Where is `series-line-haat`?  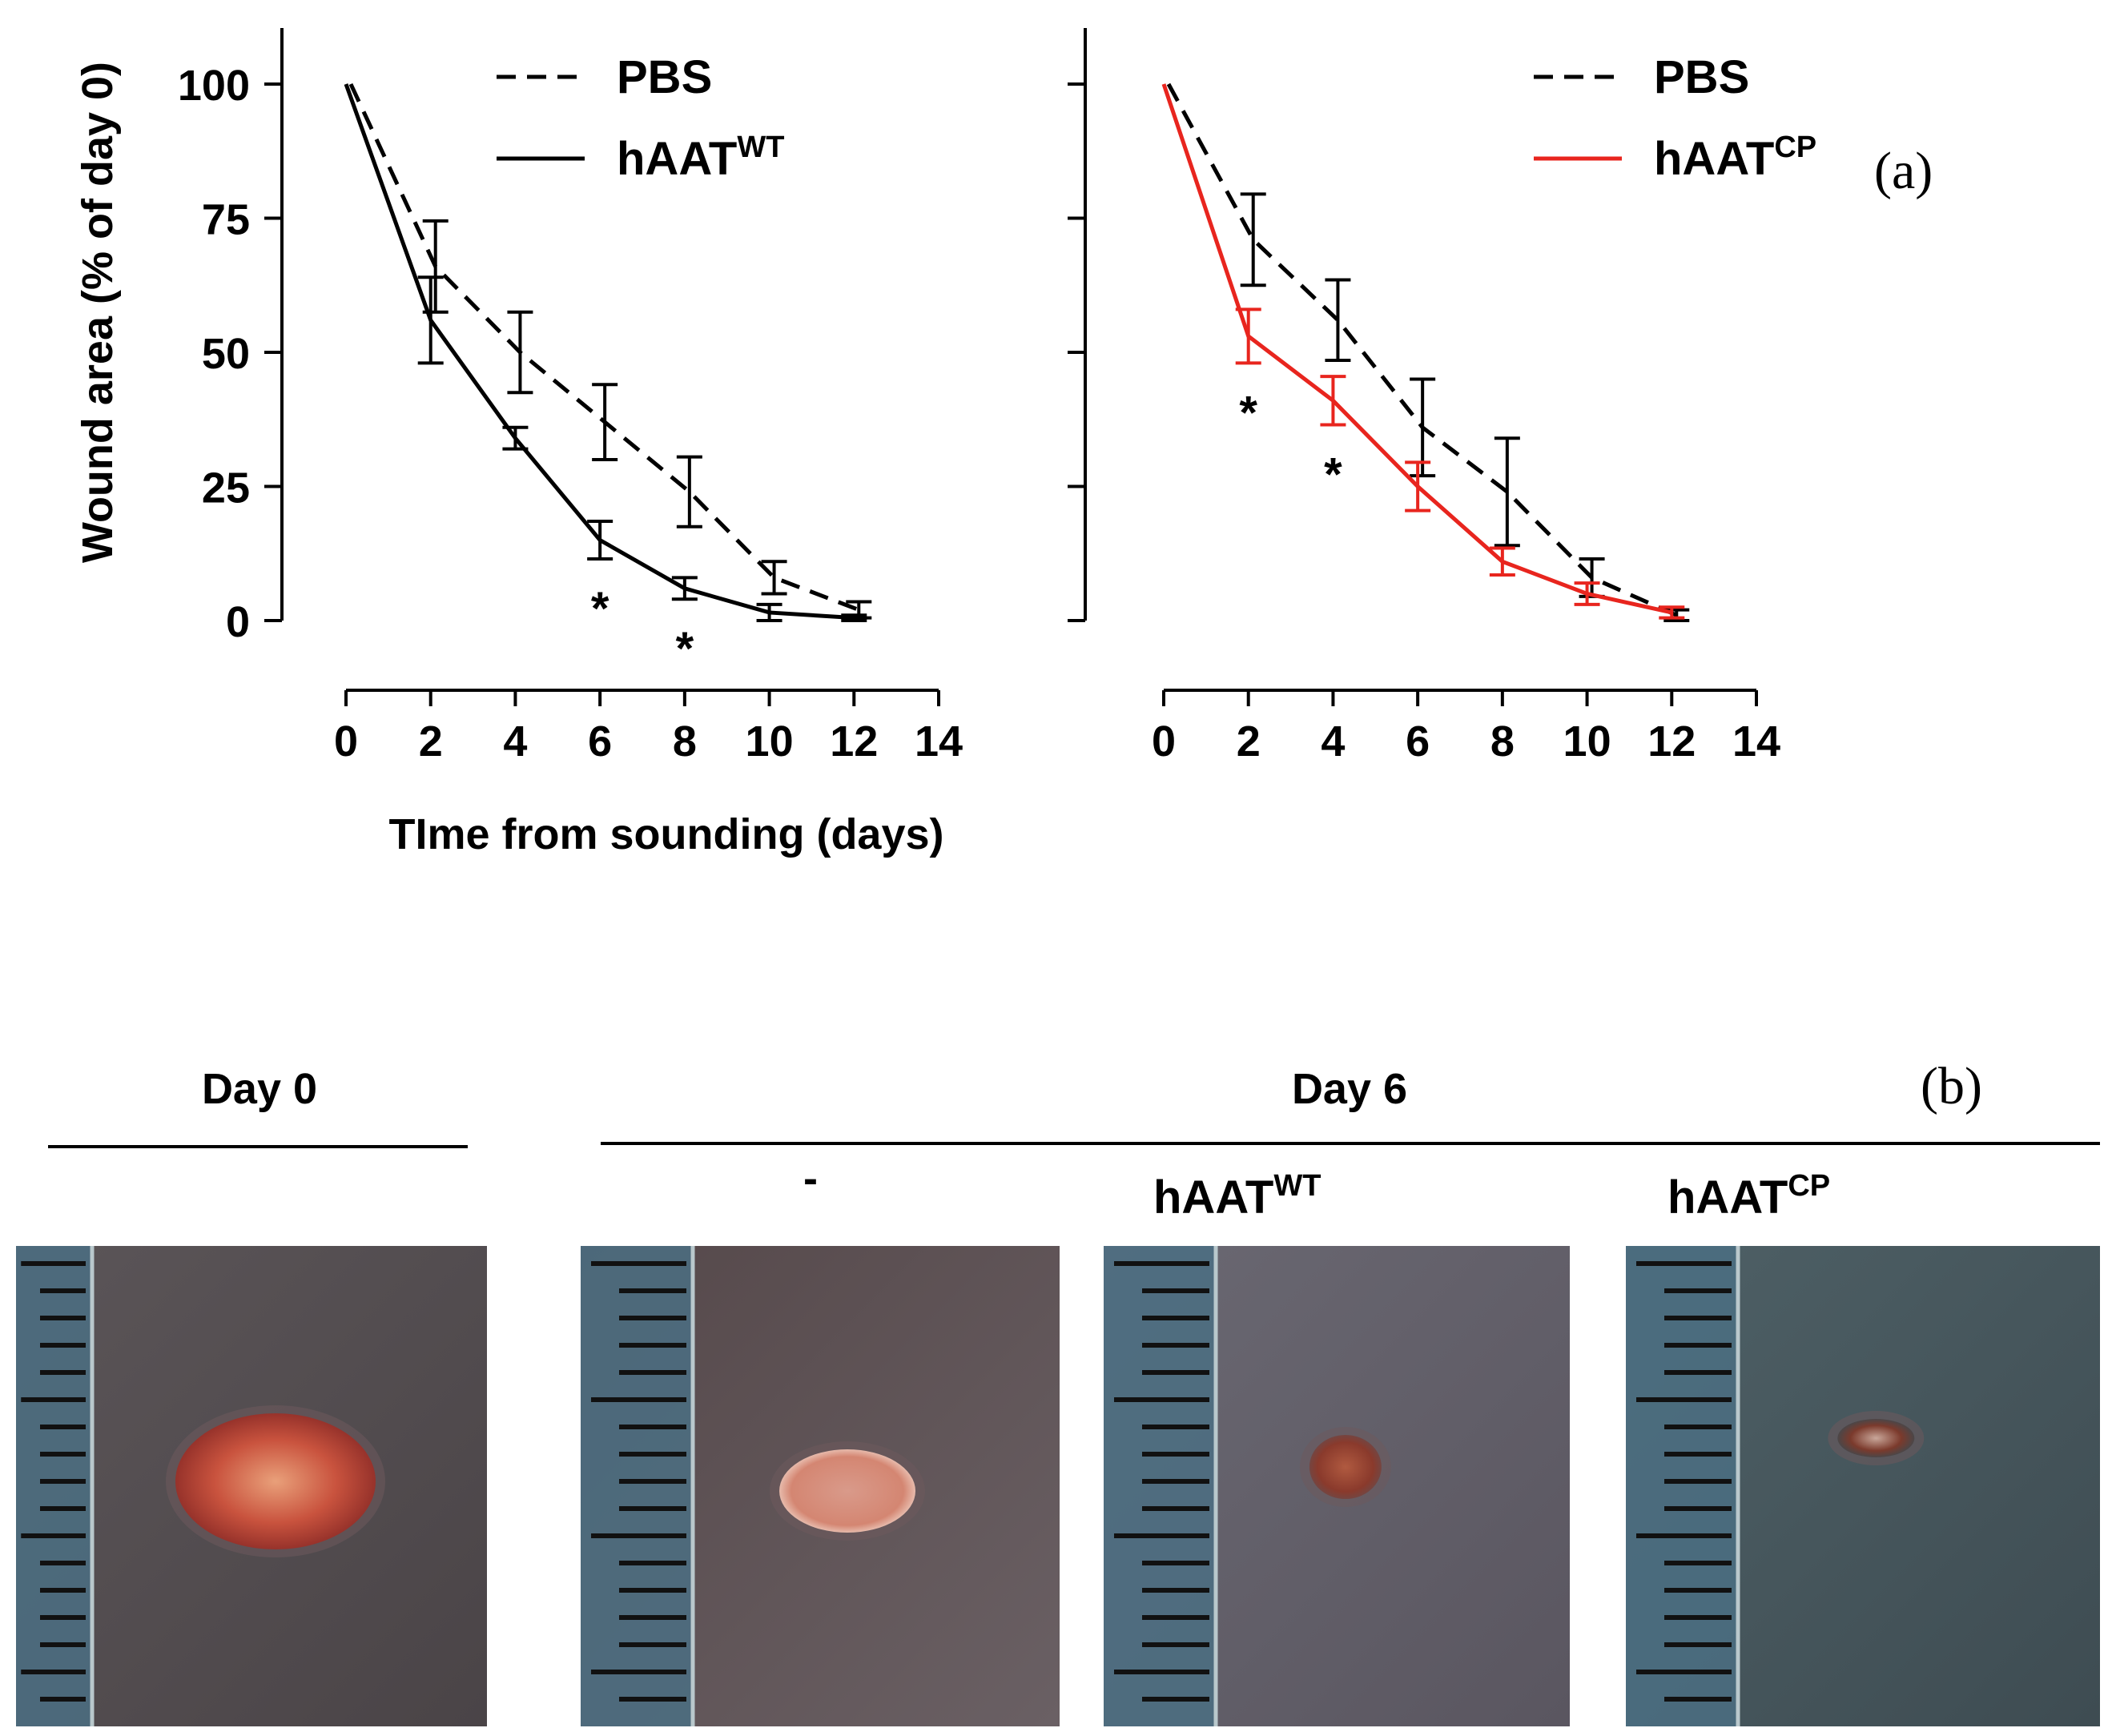
series-line-haat is located at coordinates (1416, 349).